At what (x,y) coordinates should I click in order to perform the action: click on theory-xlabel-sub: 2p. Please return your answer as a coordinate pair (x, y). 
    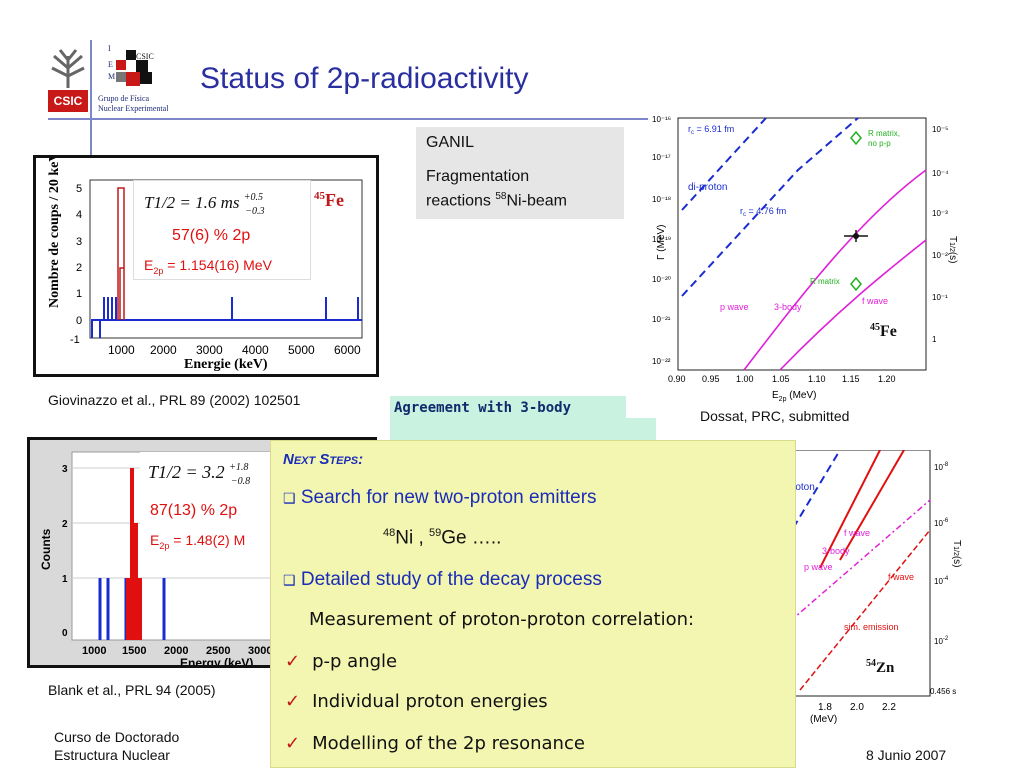
    Looking at the image, I should click on (783, 399).